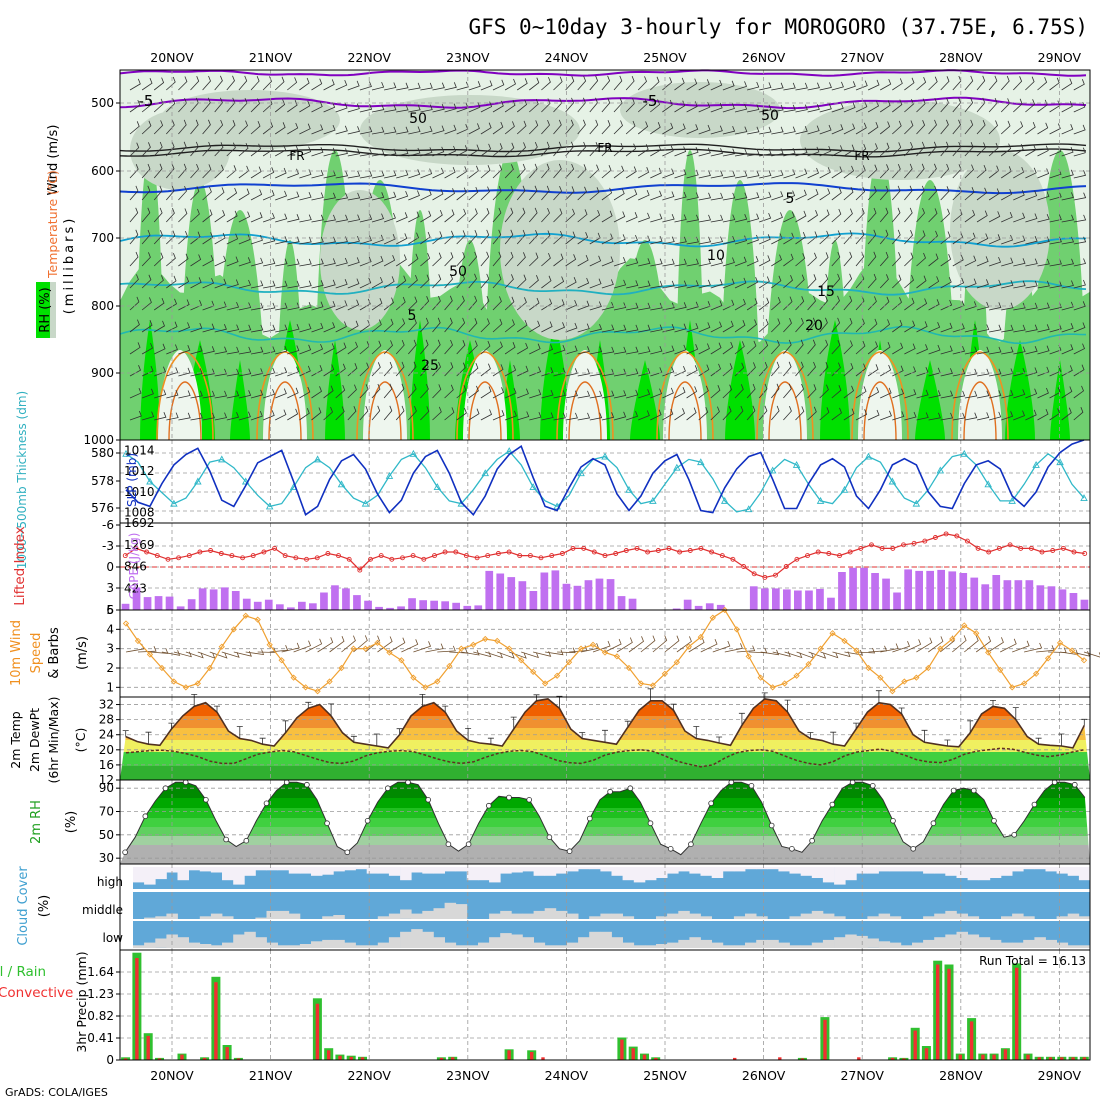 The width and height of the screenshot is (1100, 1100). What do you see at coordinates (665, 1075) in the screenshot?
I see `day-label-bottom-25nov: 25NOV` at bounding box center [665, 1075].